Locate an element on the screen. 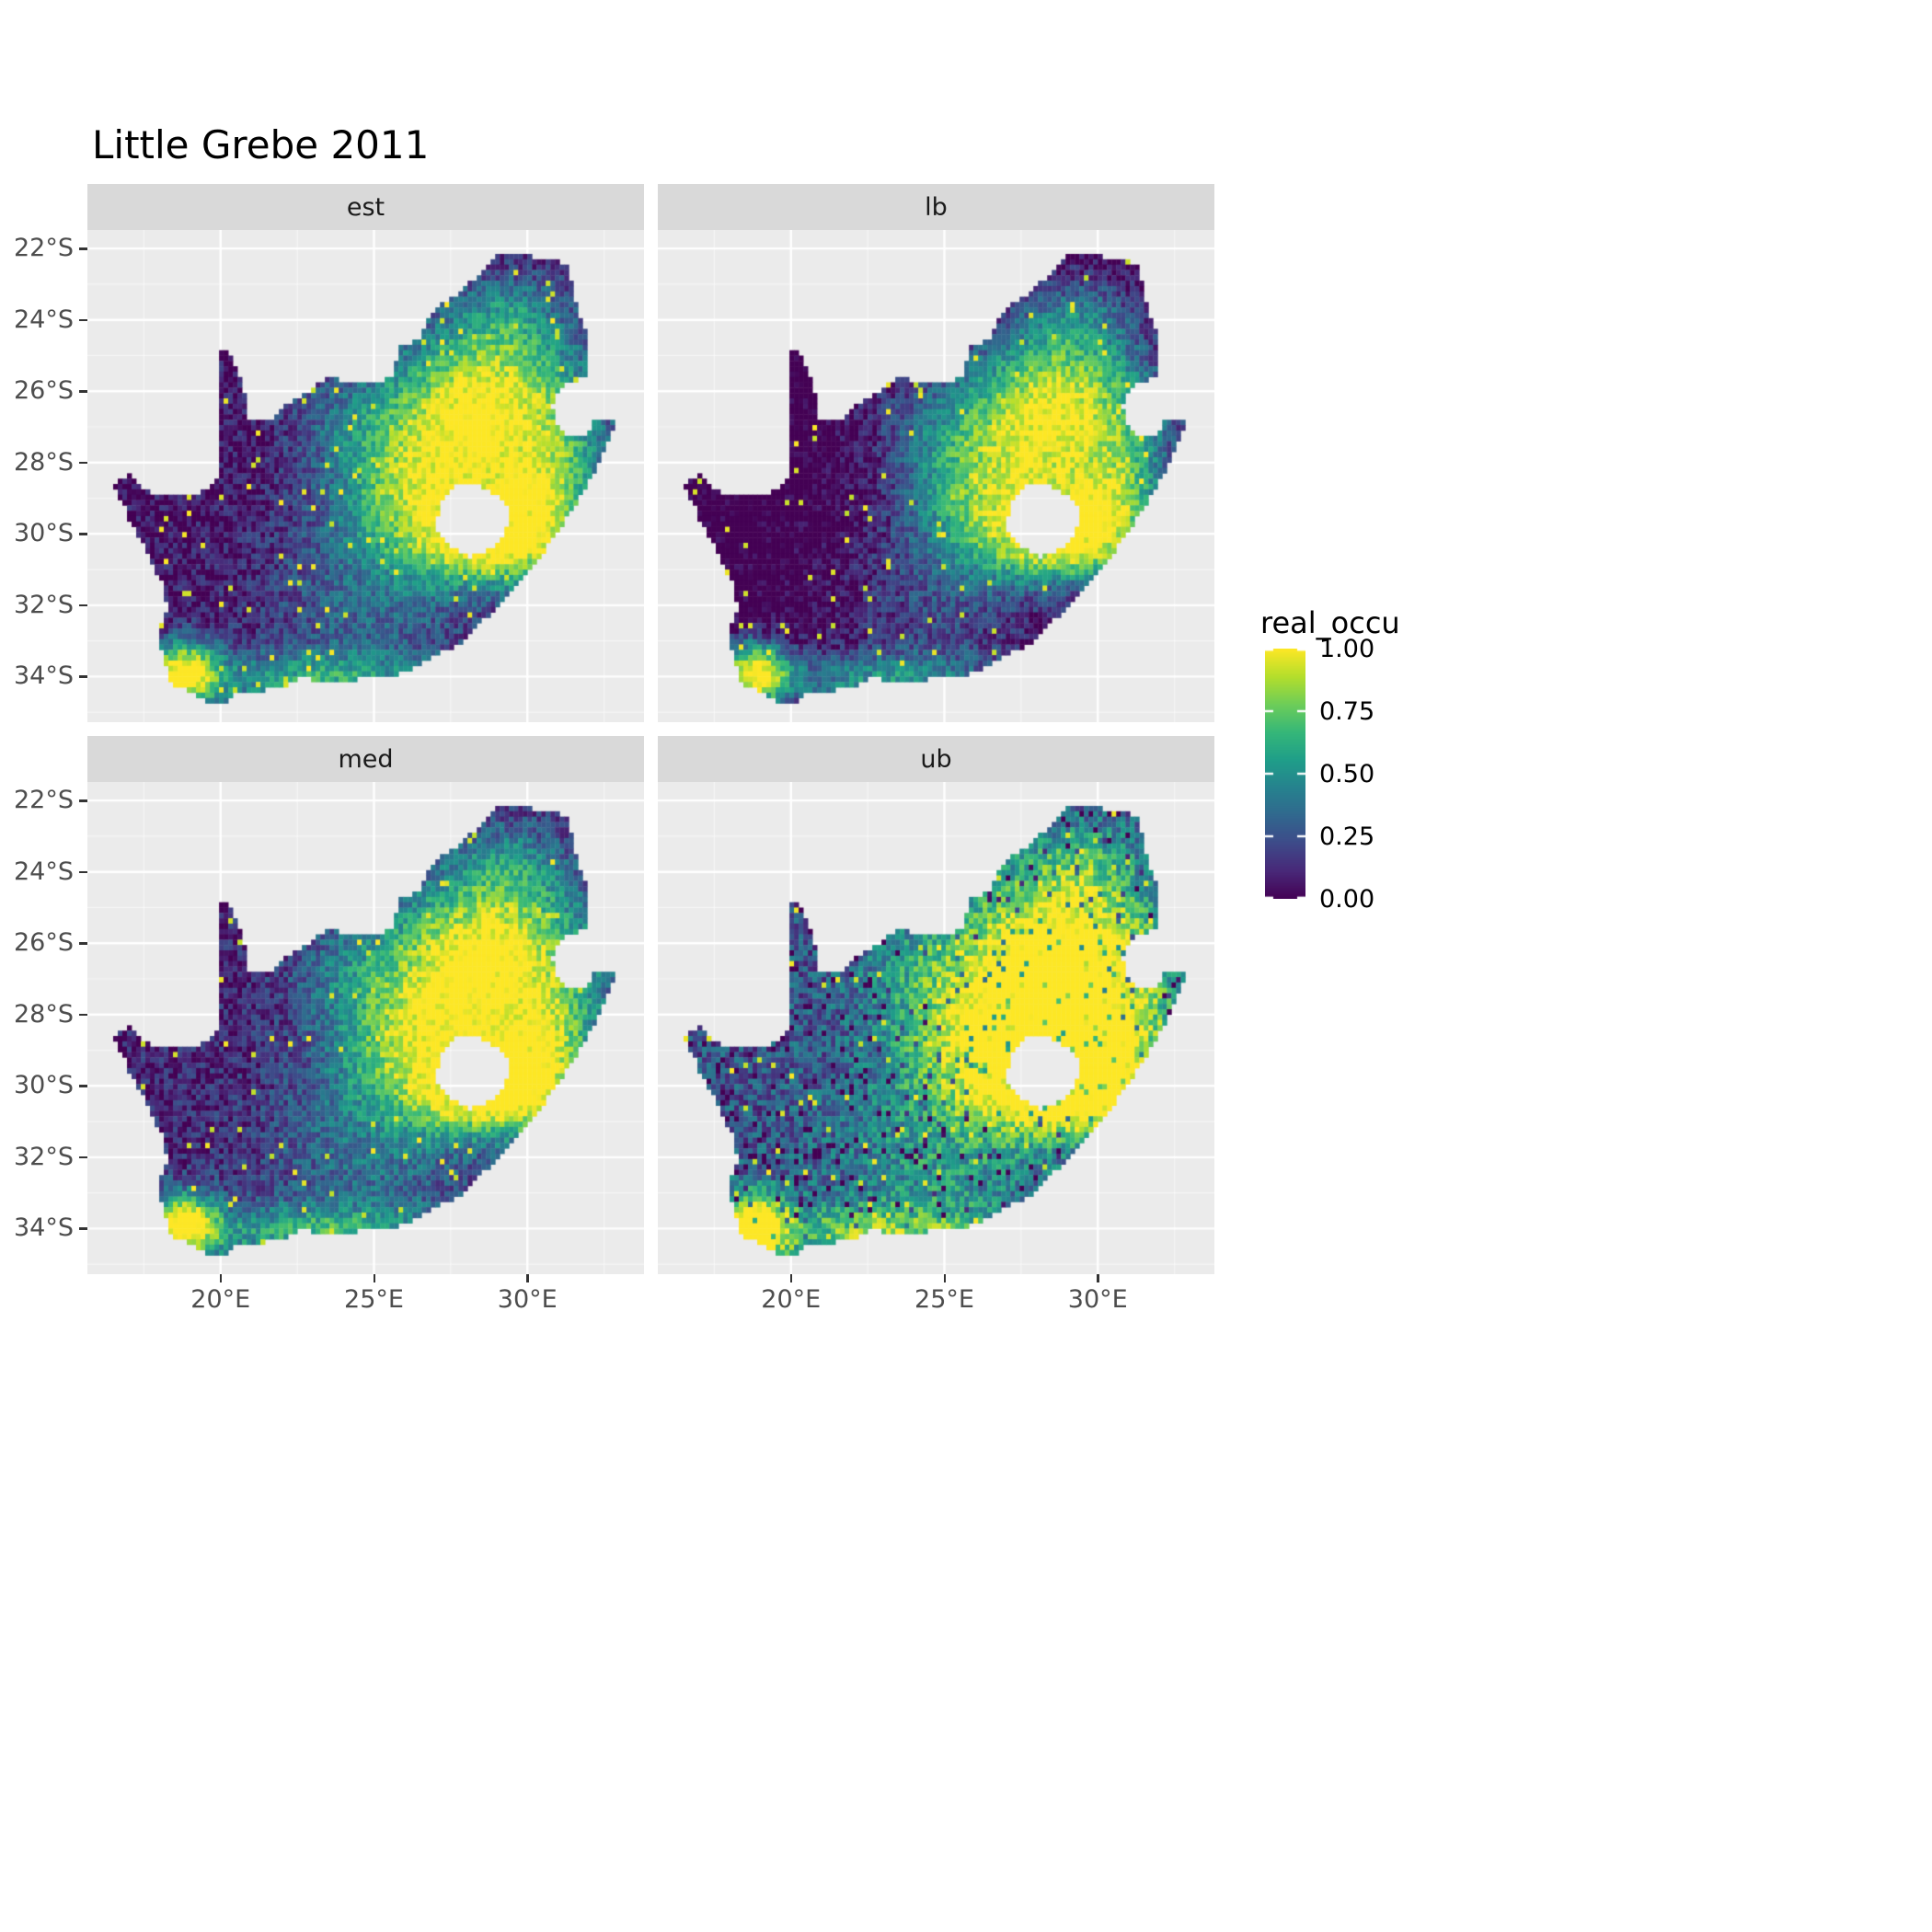  facet-strip-label: lb is located at coordinates (936, 207).